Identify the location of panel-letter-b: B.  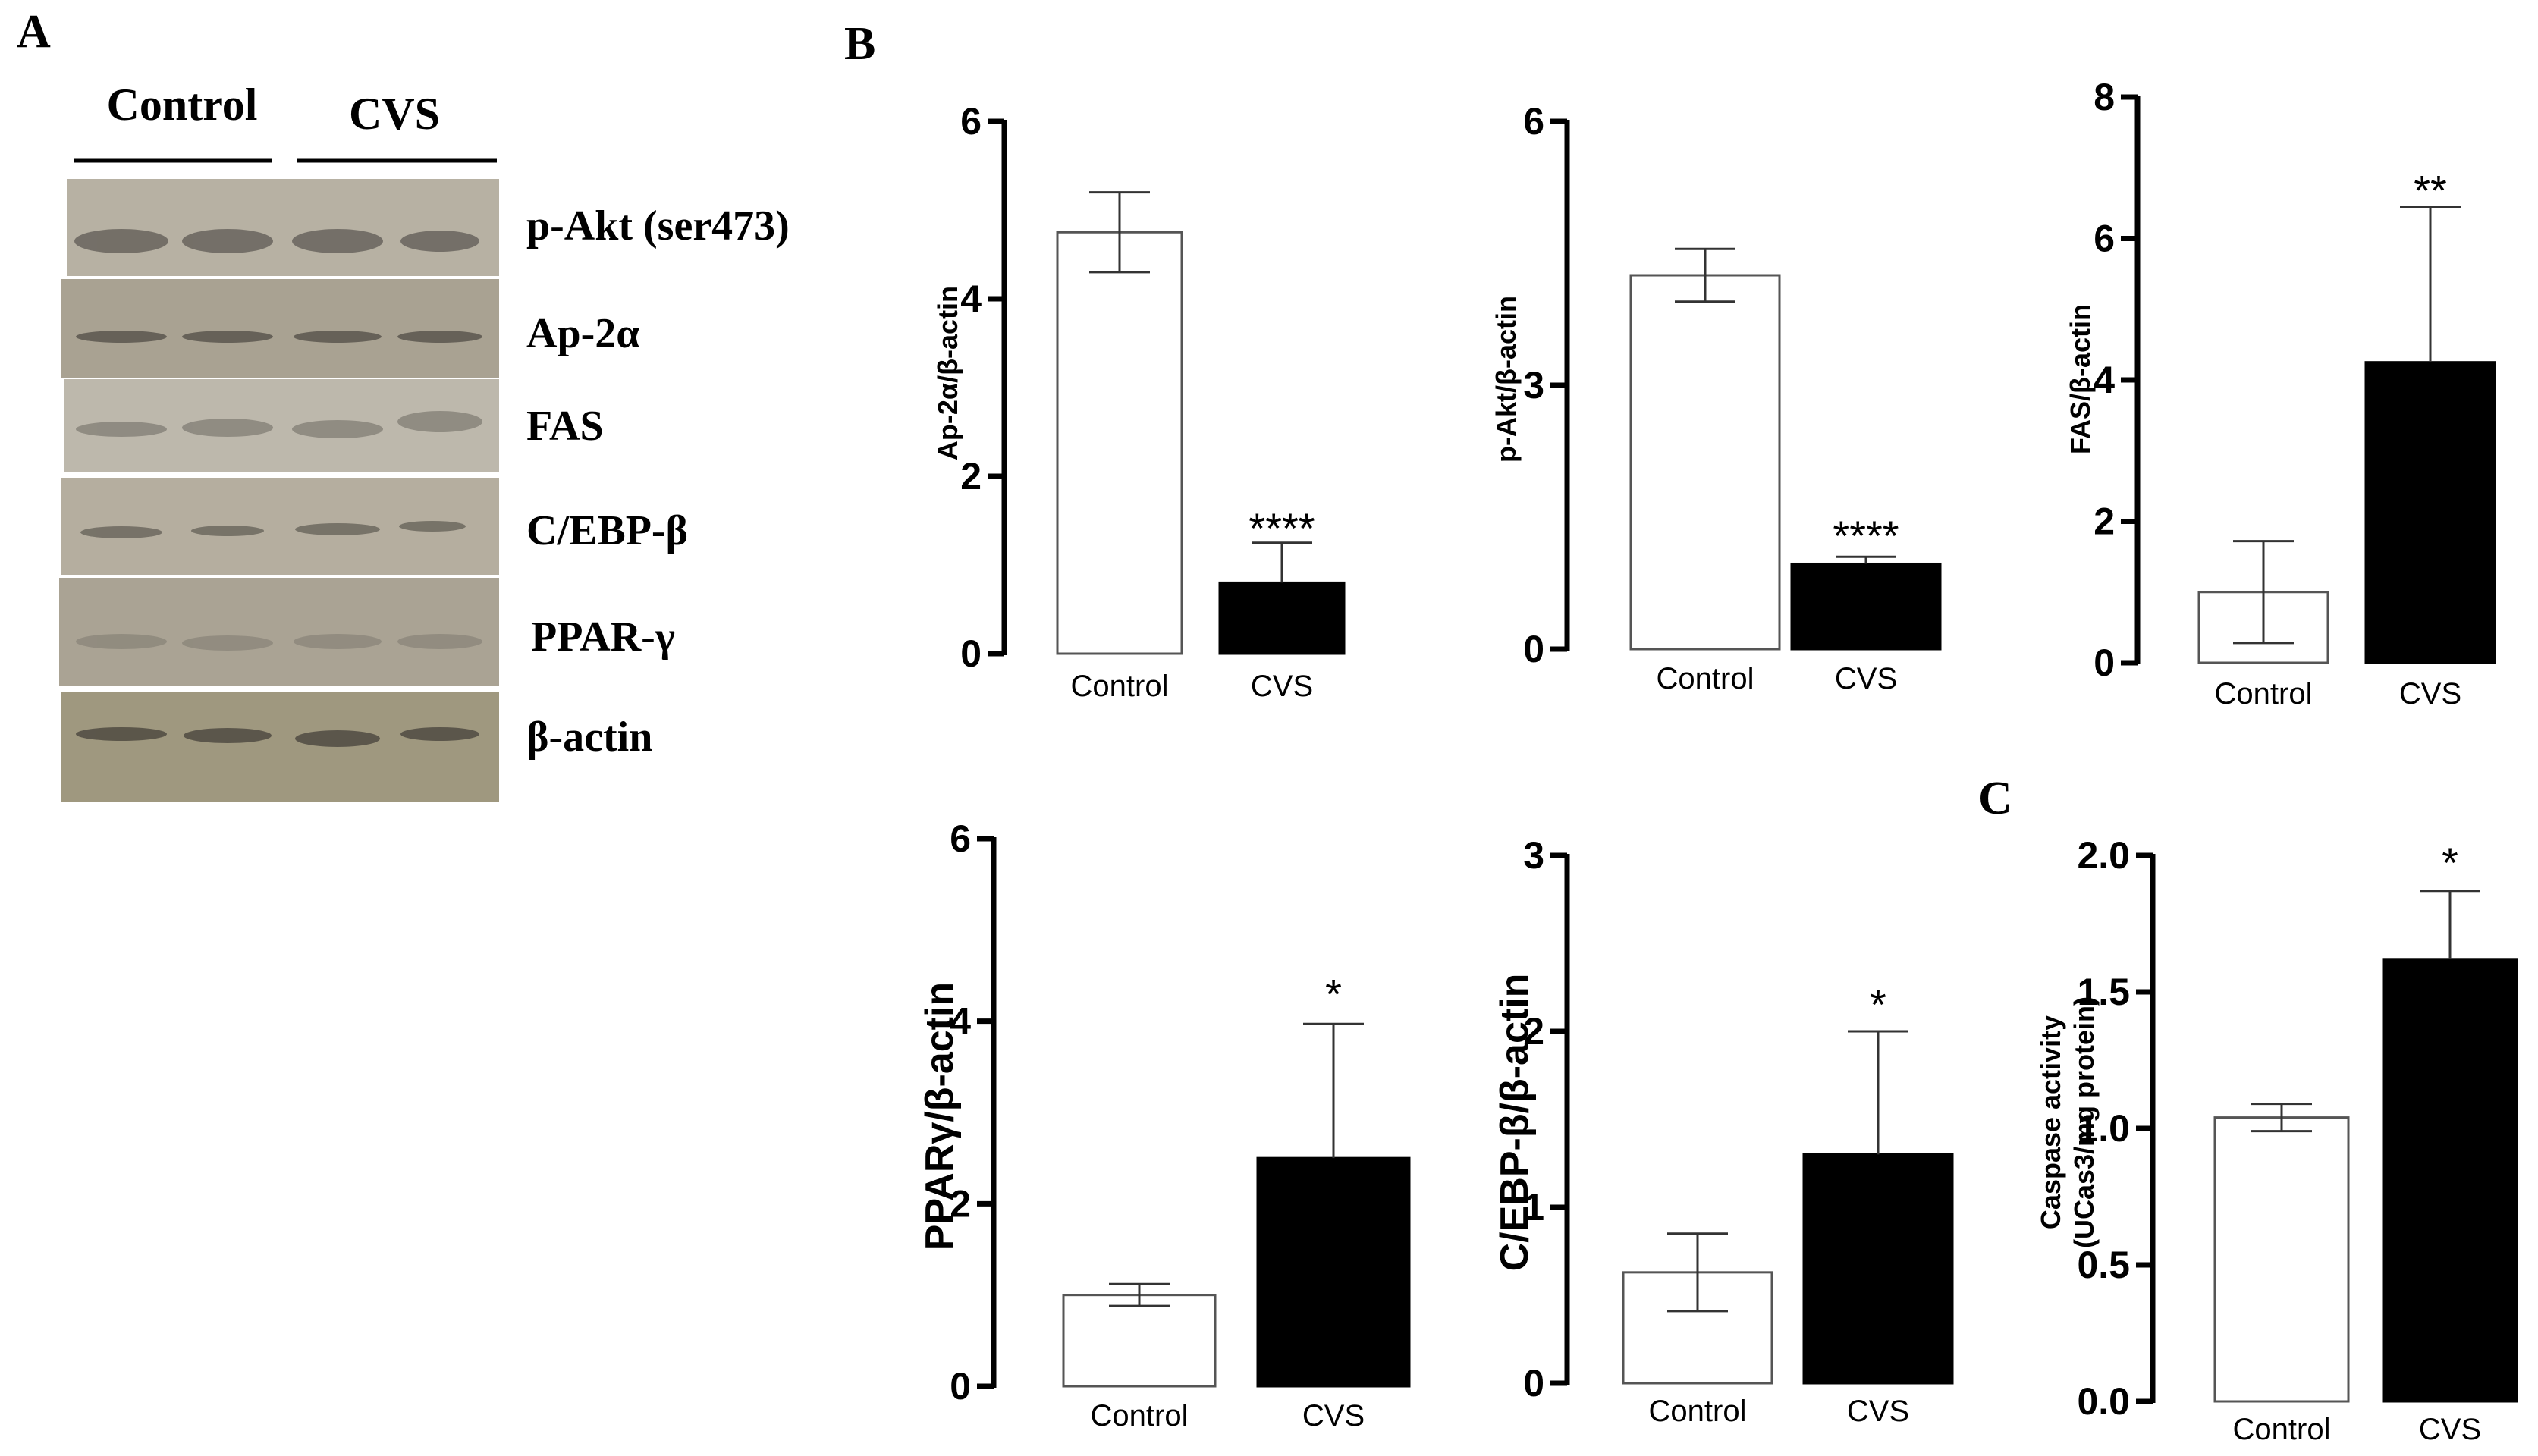
(859, 44).